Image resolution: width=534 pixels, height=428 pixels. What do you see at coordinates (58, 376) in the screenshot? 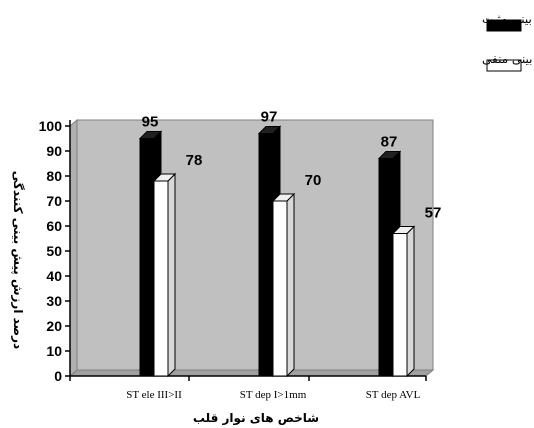
I see `y-tick-label: 0` at bounding box center [58, 376].